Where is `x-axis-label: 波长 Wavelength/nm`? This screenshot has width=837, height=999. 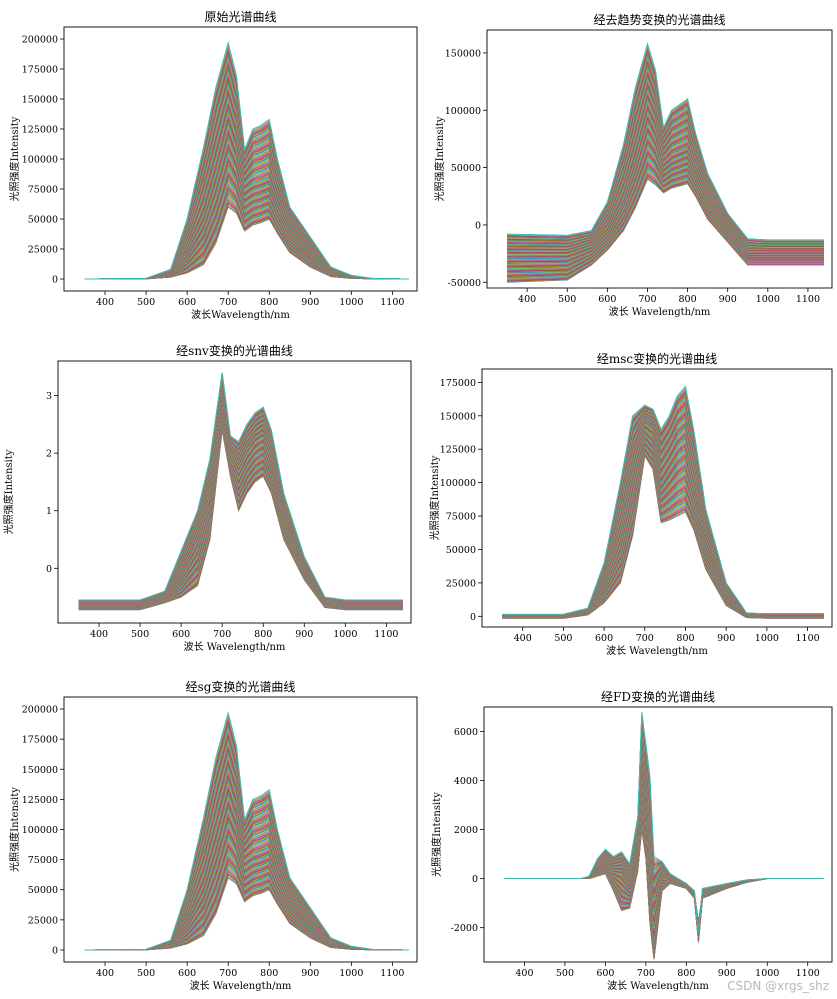 x-axis-label: 波长 Wavelength/nm is located at coordinates (657, 650).